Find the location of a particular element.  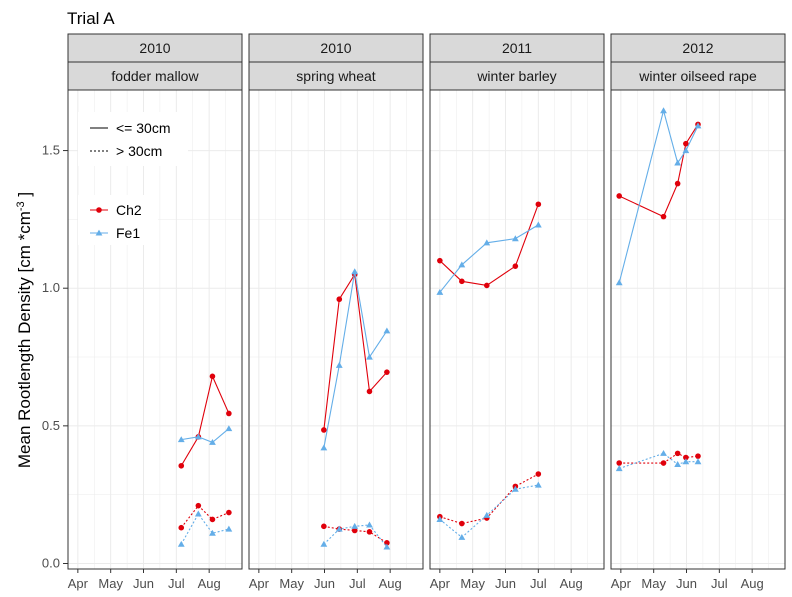

series-line-Fe1-shallow is located at coordinates (205, 435).